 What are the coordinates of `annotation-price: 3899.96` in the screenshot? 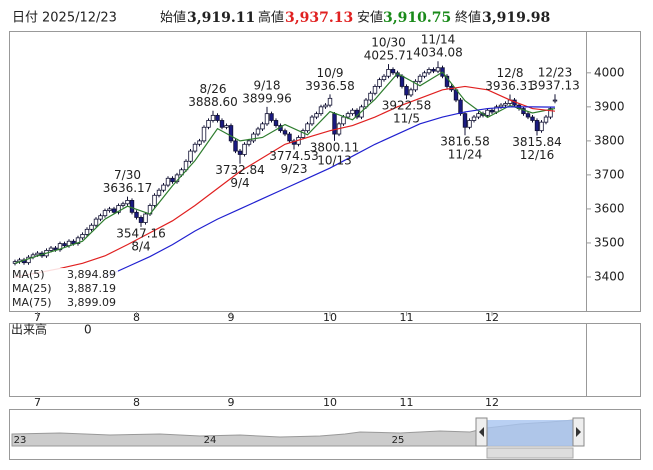 It's located at (267, 98).